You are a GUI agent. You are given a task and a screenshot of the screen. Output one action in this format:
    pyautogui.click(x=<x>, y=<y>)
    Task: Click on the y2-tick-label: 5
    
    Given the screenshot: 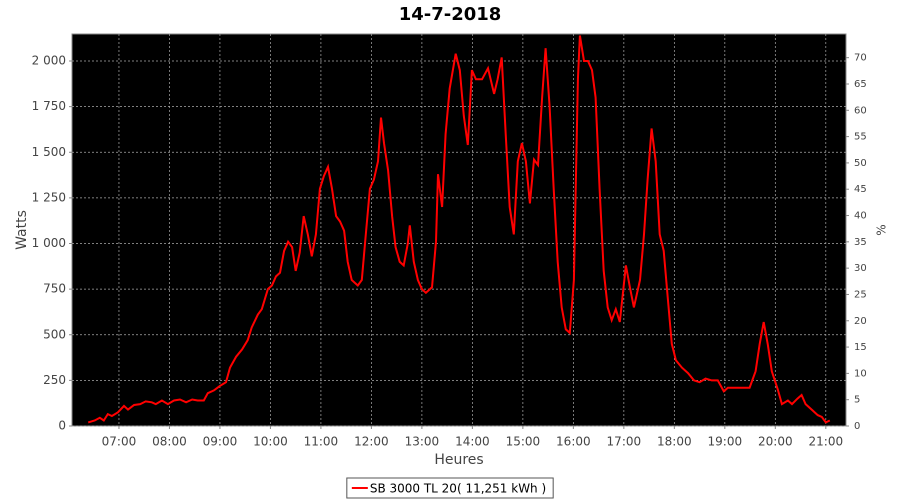 What is the action you would take?
    pyautogui.click(x=857, y=400)
    